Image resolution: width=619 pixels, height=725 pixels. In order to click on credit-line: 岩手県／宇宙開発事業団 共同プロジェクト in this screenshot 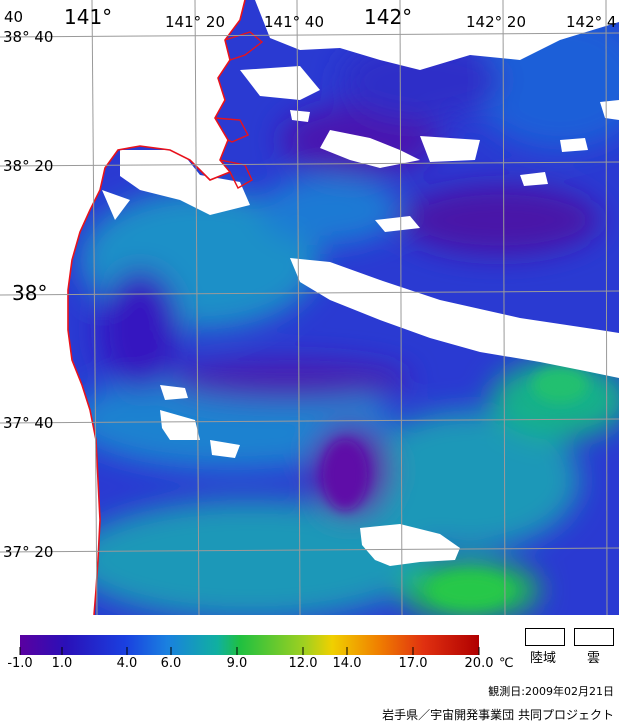, I will do `click(498, 715)`.